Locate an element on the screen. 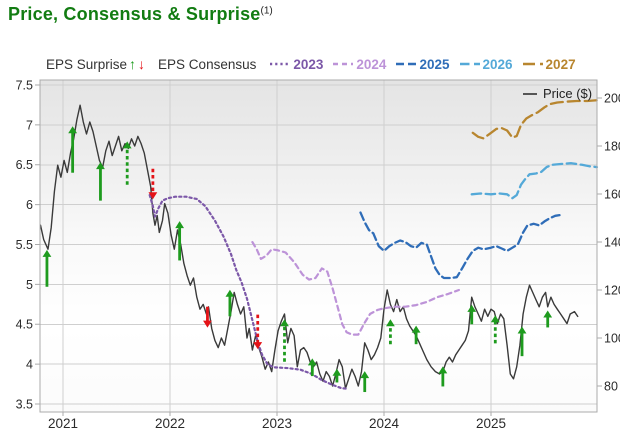 This screenshot has height=445, width=620. legend-year-items: 2023 2024 2025 2026 2027 is located at coordinates (422, 64).